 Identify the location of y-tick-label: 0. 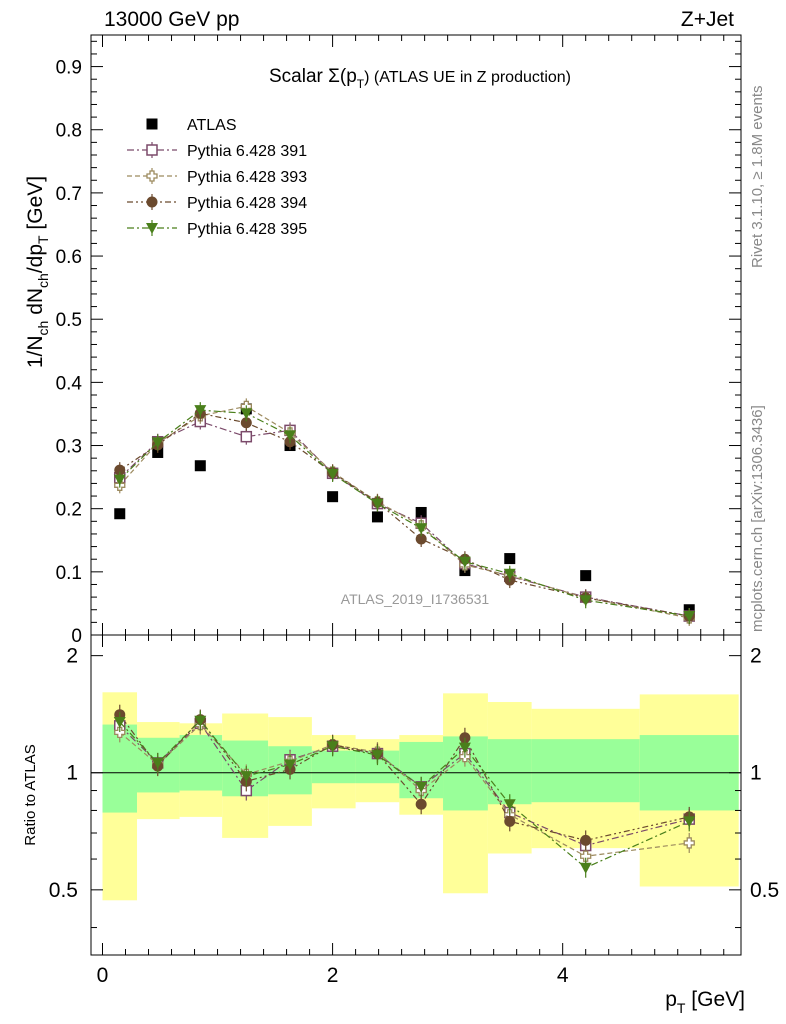
(76, 636).